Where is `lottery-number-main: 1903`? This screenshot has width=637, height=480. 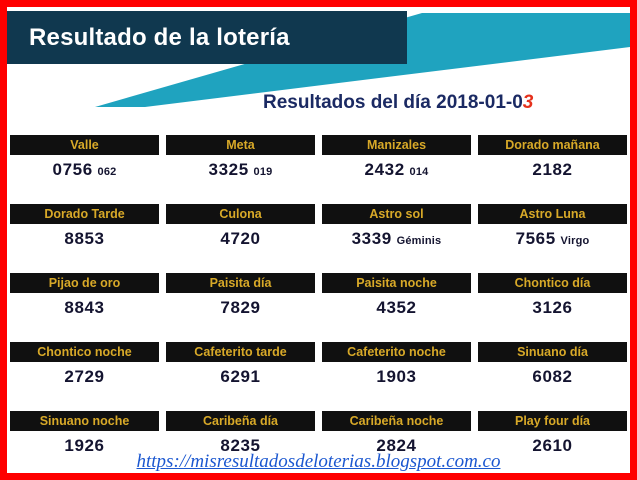 lottery-number-main: 1903 is located at coordinates (396, 376).